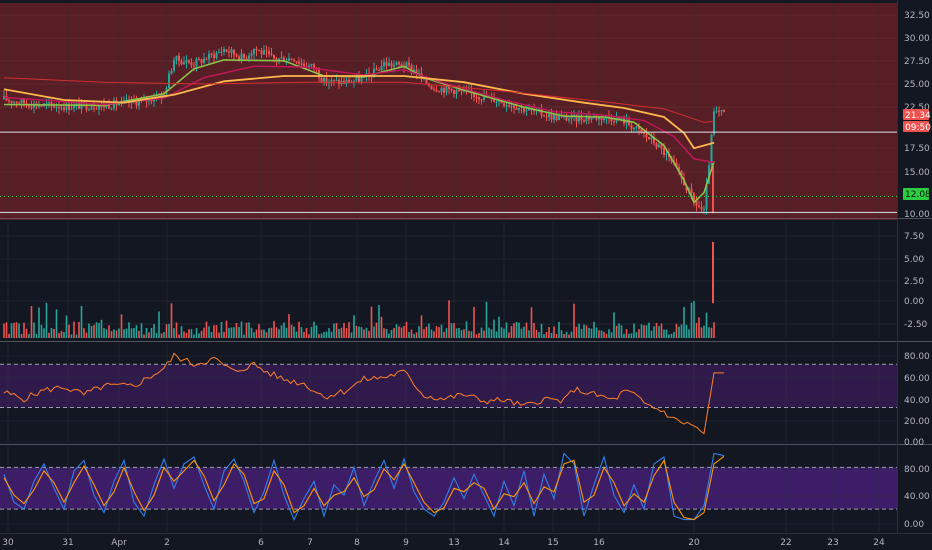  I want to click on time-tick-label: 14, so click(504, 543).